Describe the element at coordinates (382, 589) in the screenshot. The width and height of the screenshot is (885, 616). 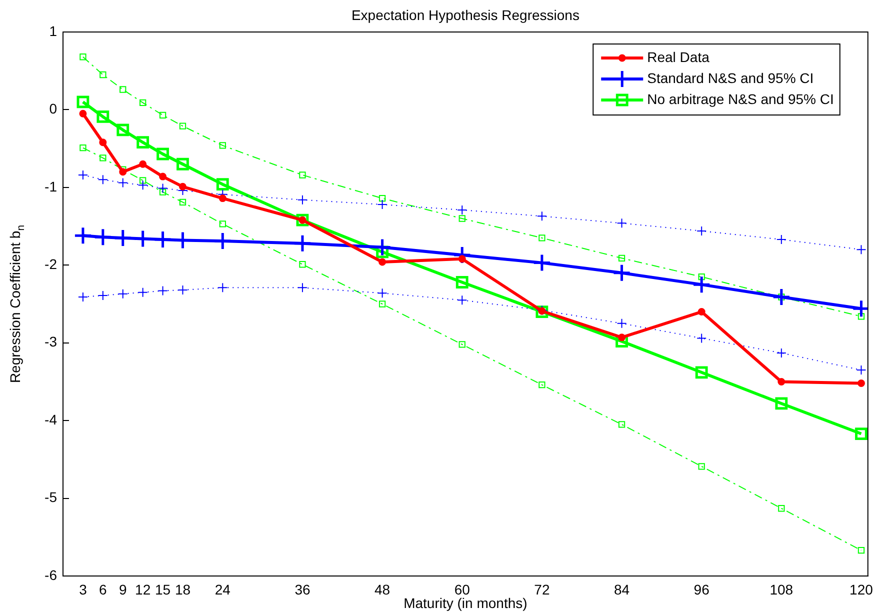
I see `x-tick-label: 48` at that location.